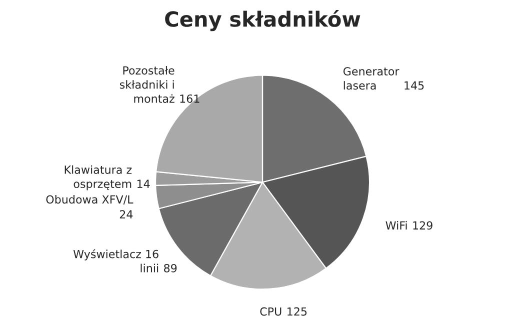  What do you see at coordinates (371, 78) in the screenshot?
I see `slice-label: Generator lasera` at bounding box center [371, 78].